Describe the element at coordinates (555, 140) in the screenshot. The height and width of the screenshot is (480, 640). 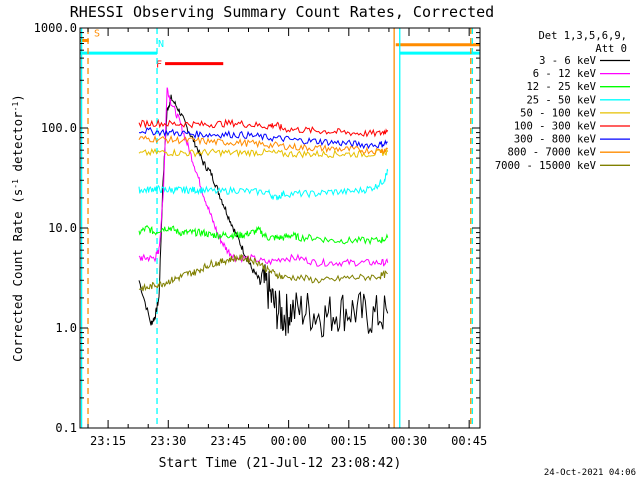
I see `legend-label-300-800-kev: 300 - 800 keV` at that location.